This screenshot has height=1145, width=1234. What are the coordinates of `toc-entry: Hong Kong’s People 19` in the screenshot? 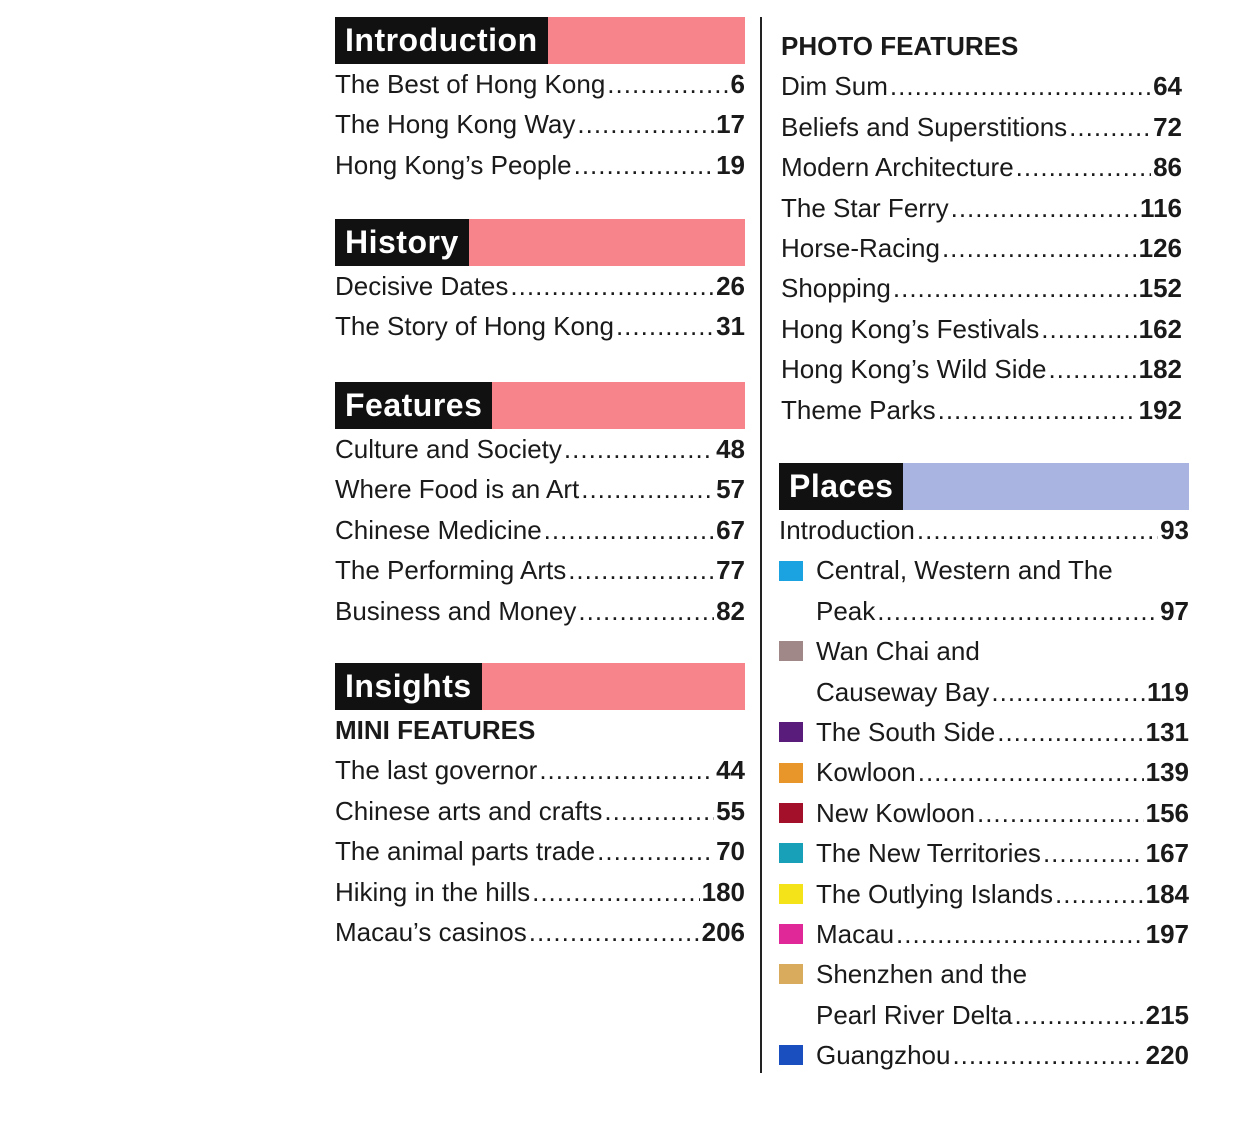 It's located at (540, 165).